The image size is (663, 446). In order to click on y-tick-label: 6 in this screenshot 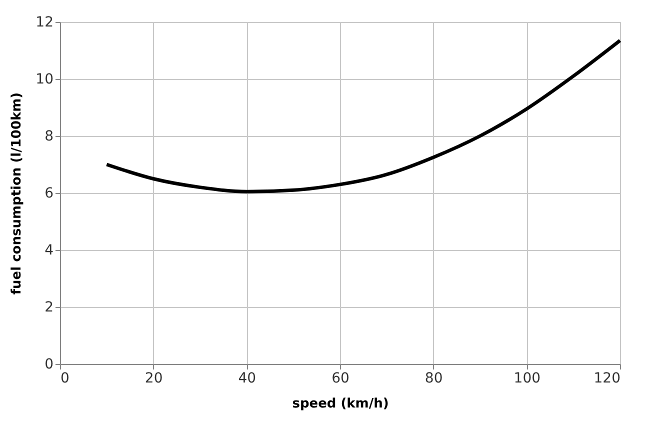, I will do `click(49, 194)`.